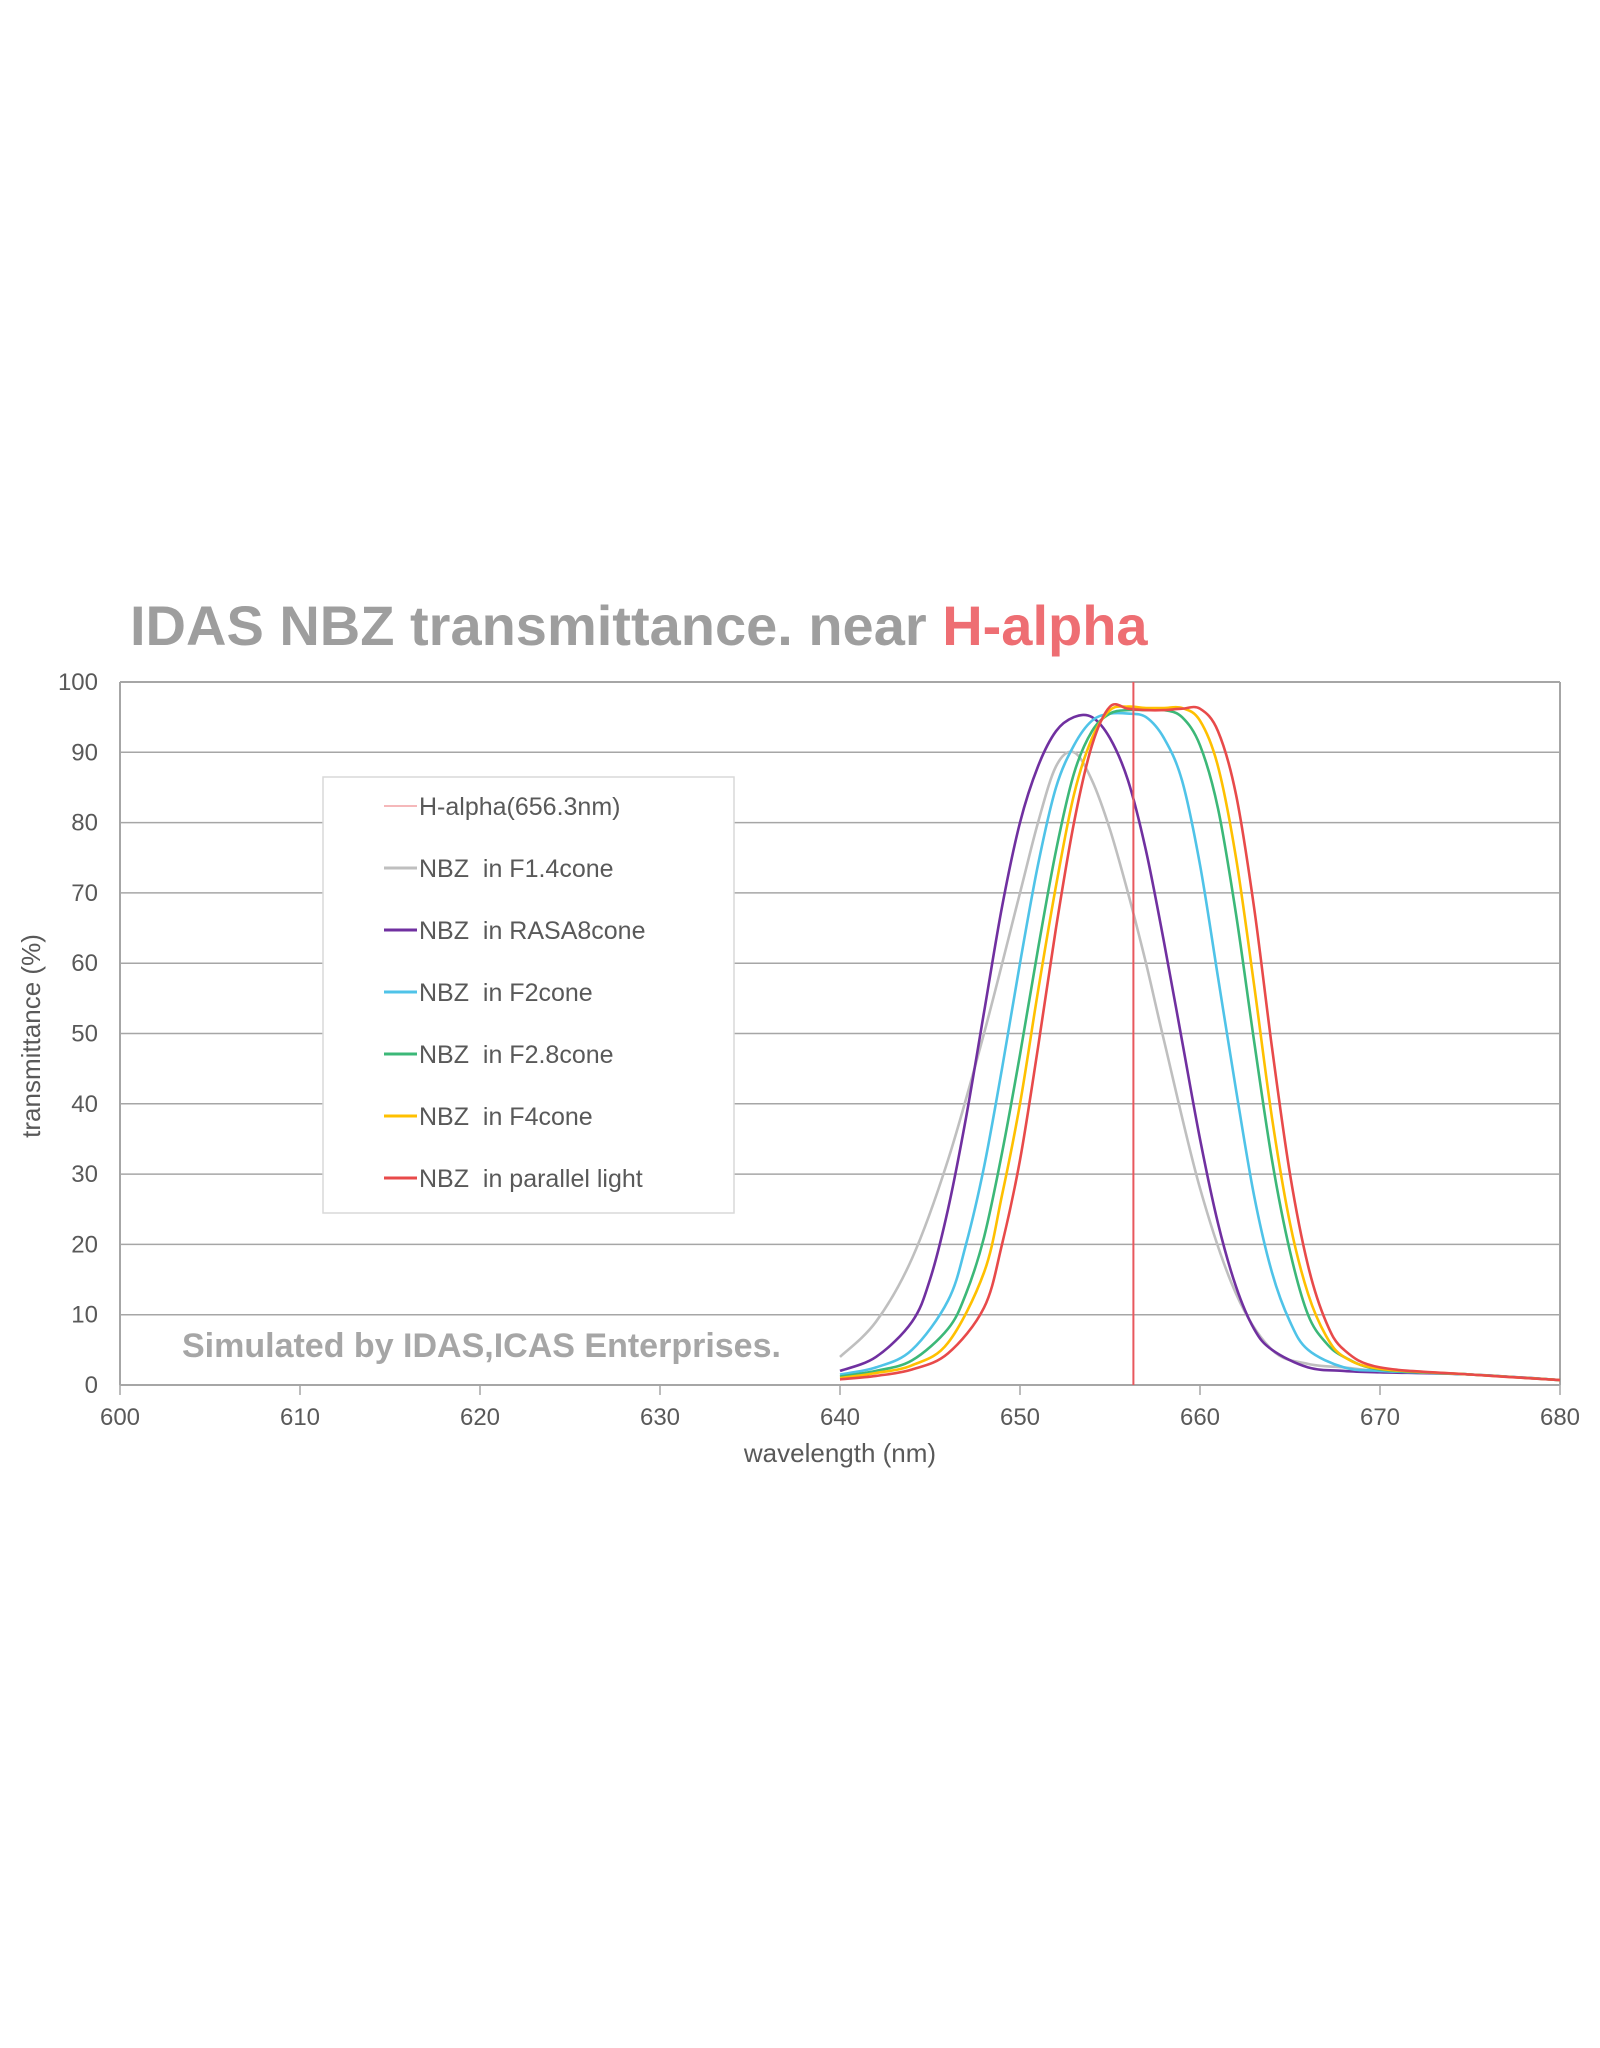 The image size is (1600, 2048). What do you see at coordinates (84, 823) in the screenshot?
I see `y-tick-label-80: 80` at bounding box center [84, 823].